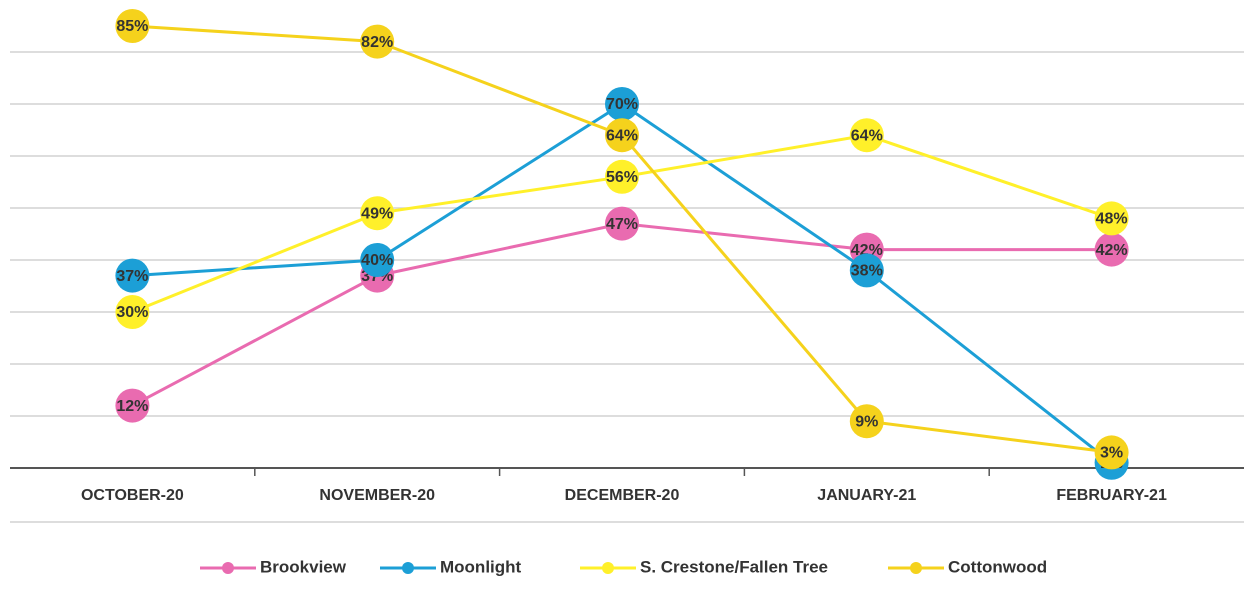 Image resolution: width=1244 pixels, height=593 pixels. I want to click on x-tick-label: OCTOBER-20, so click(132, 495).